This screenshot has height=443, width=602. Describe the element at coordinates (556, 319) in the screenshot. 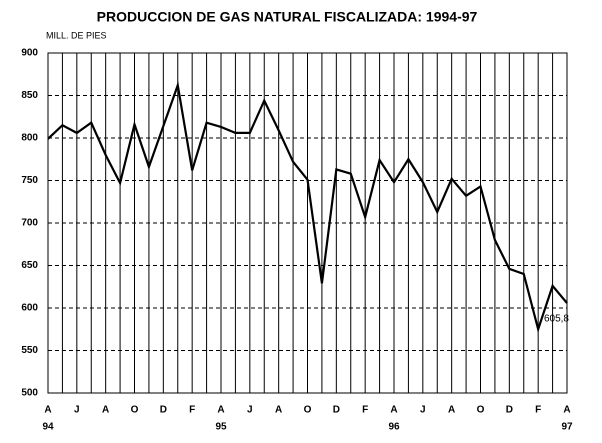

I see `data-label: 605,8` at that location.